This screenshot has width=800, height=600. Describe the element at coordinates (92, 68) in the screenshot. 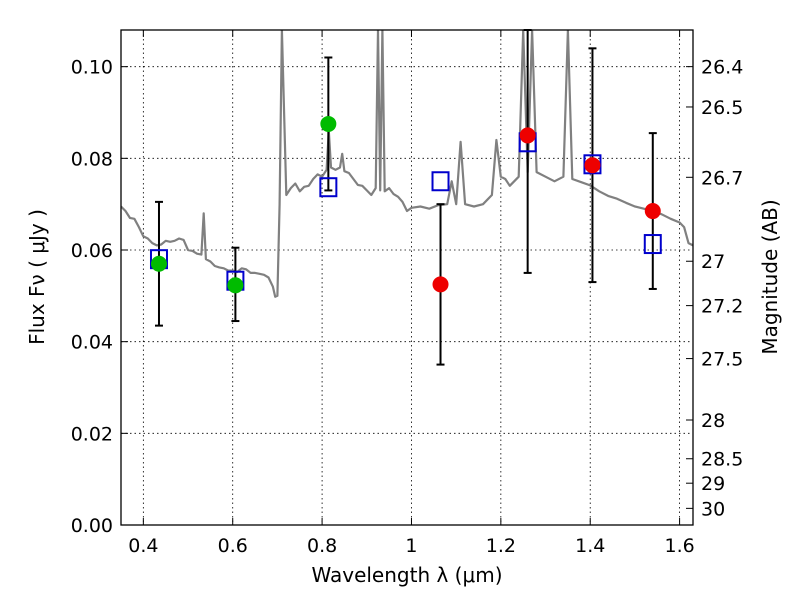

I see `y-tick-label: 0.10` at that location.